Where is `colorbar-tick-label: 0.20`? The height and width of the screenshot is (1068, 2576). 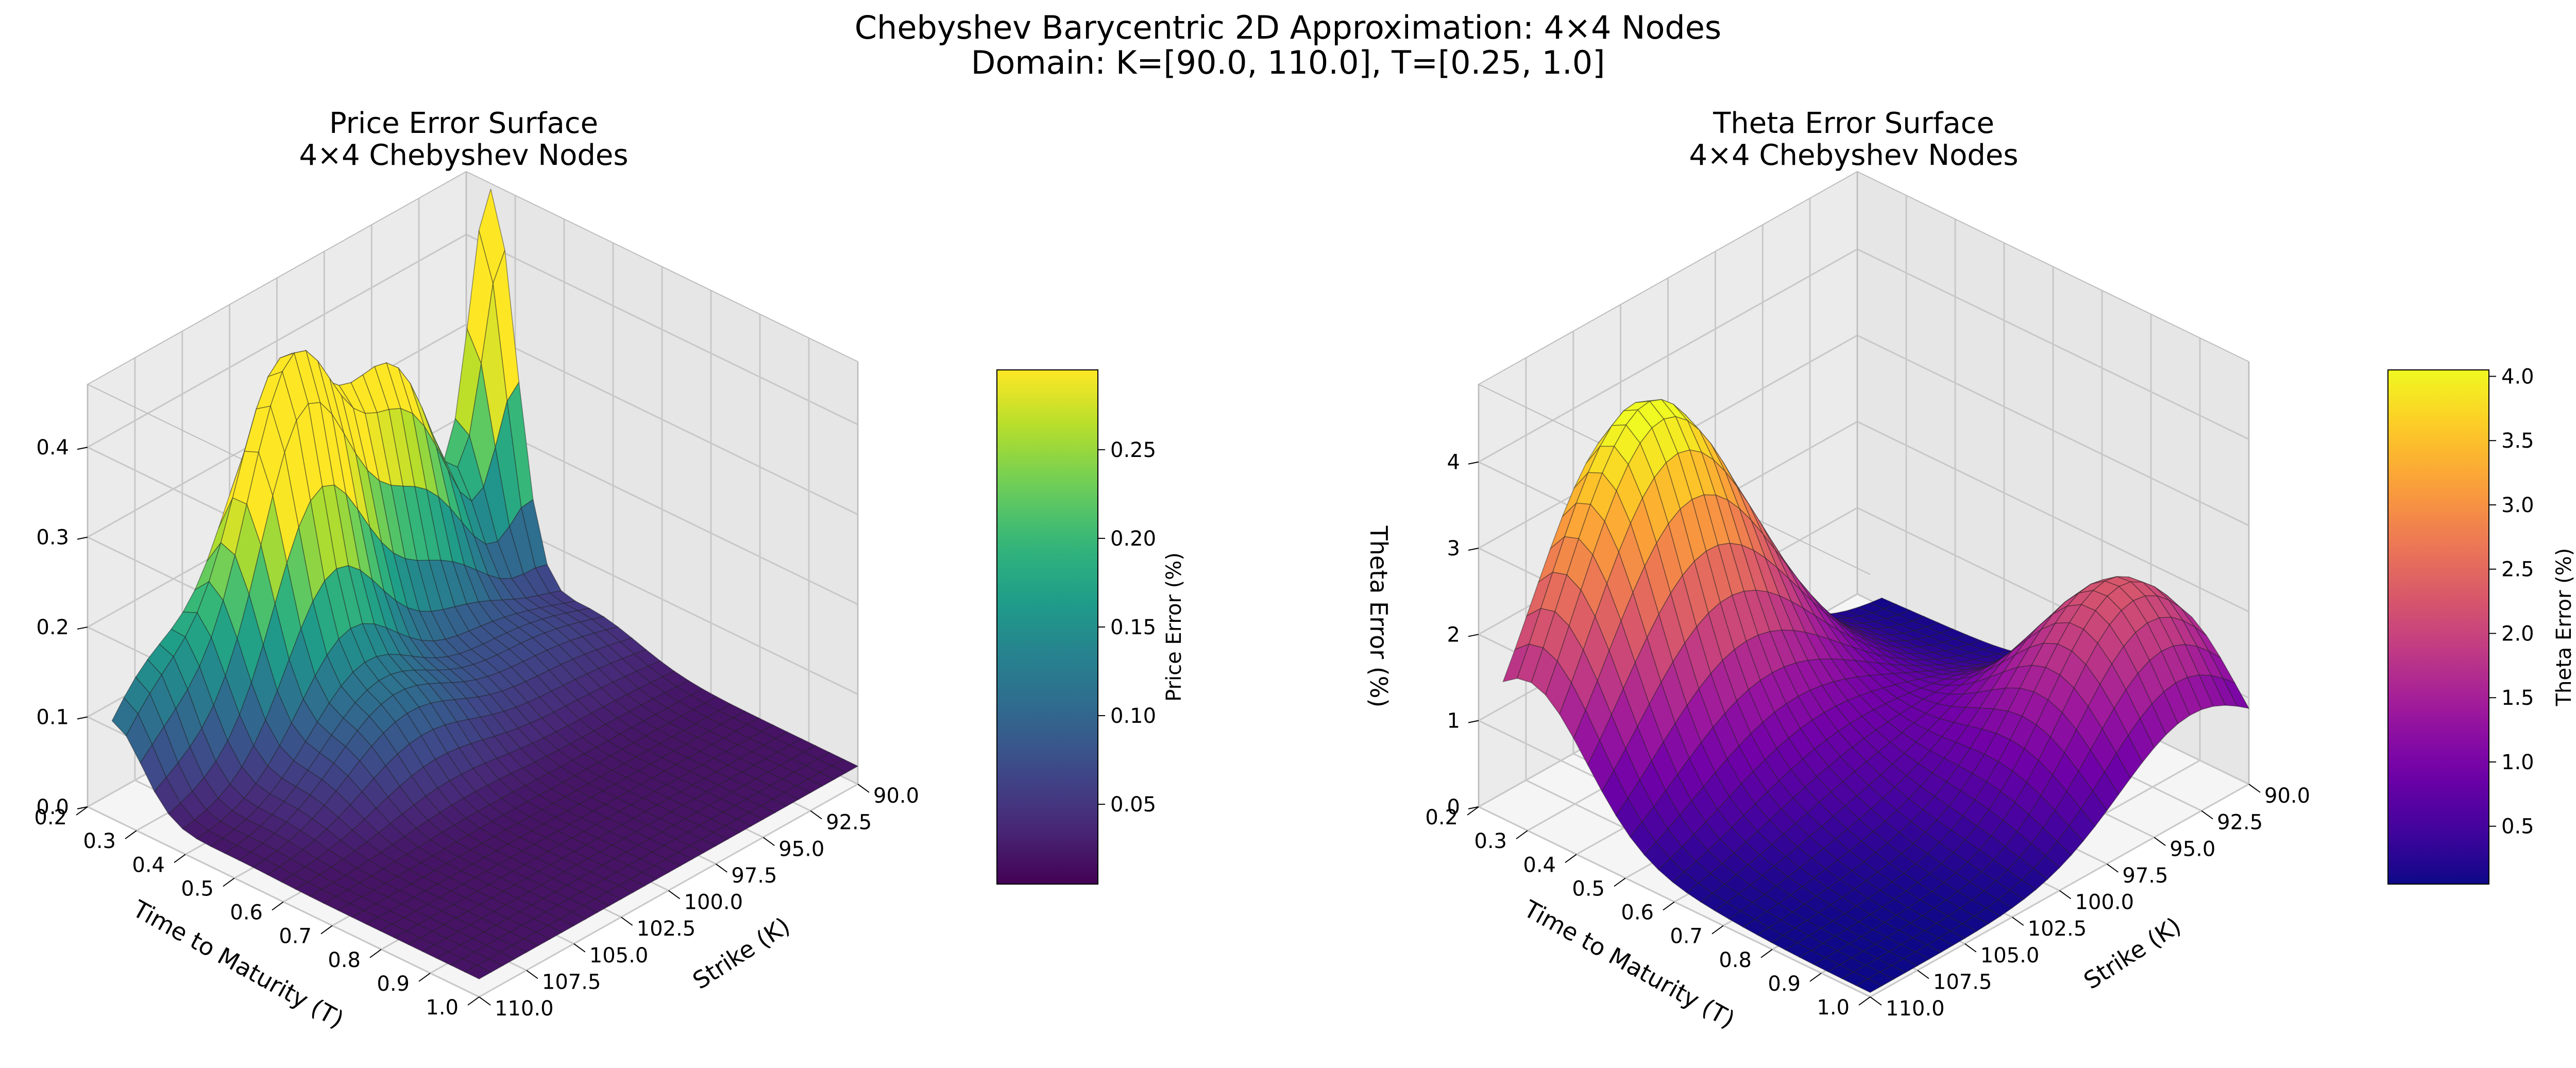 colorbar-tick-label: 0.20 is located at coordinates (1133, 539).